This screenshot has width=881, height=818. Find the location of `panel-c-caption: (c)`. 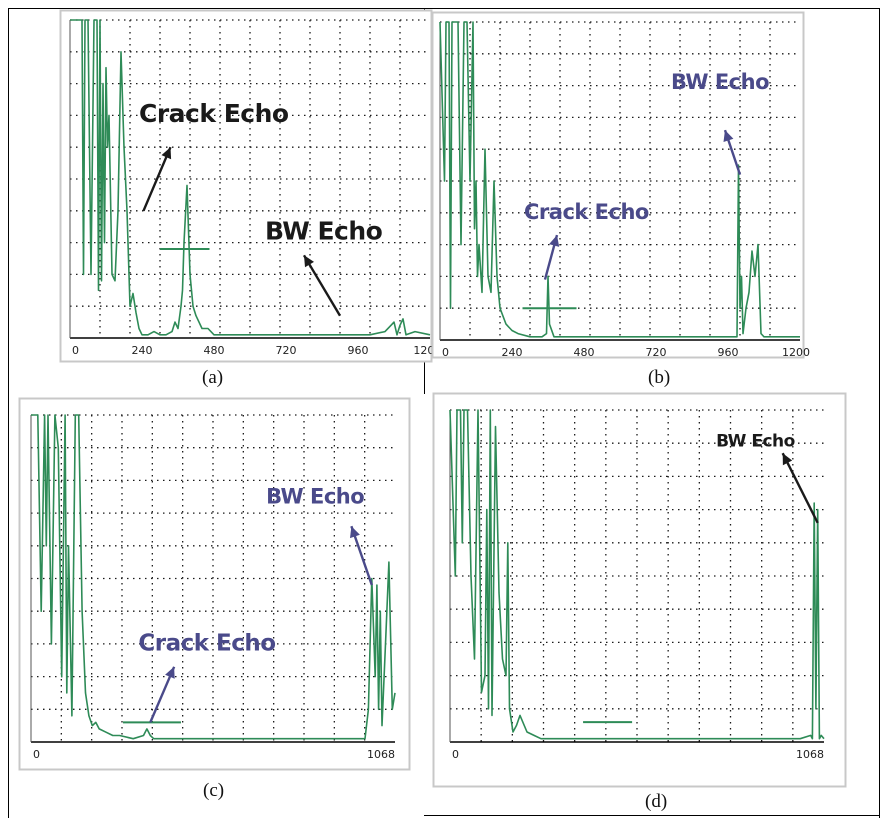

panel-c-caption: (c) is located at coordinates (214, 790).